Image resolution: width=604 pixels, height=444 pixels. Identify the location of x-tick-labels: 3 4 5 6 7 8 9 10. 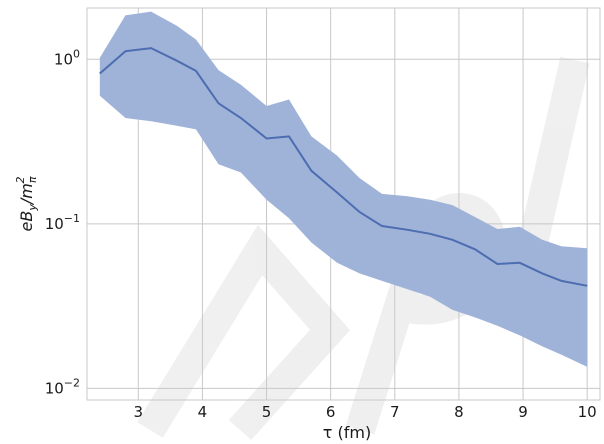
(365, 412).